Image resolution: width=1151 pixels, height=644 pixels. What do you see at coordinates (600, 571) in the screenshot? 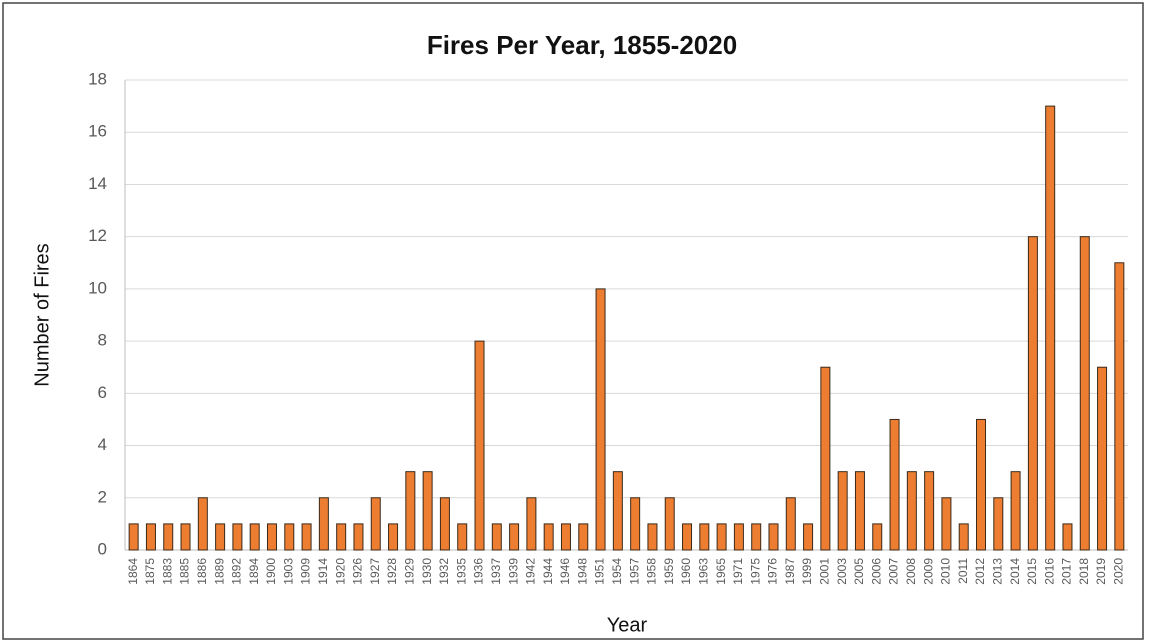
I see `x-tick-label: 1951` at bounding box center [600, 571].